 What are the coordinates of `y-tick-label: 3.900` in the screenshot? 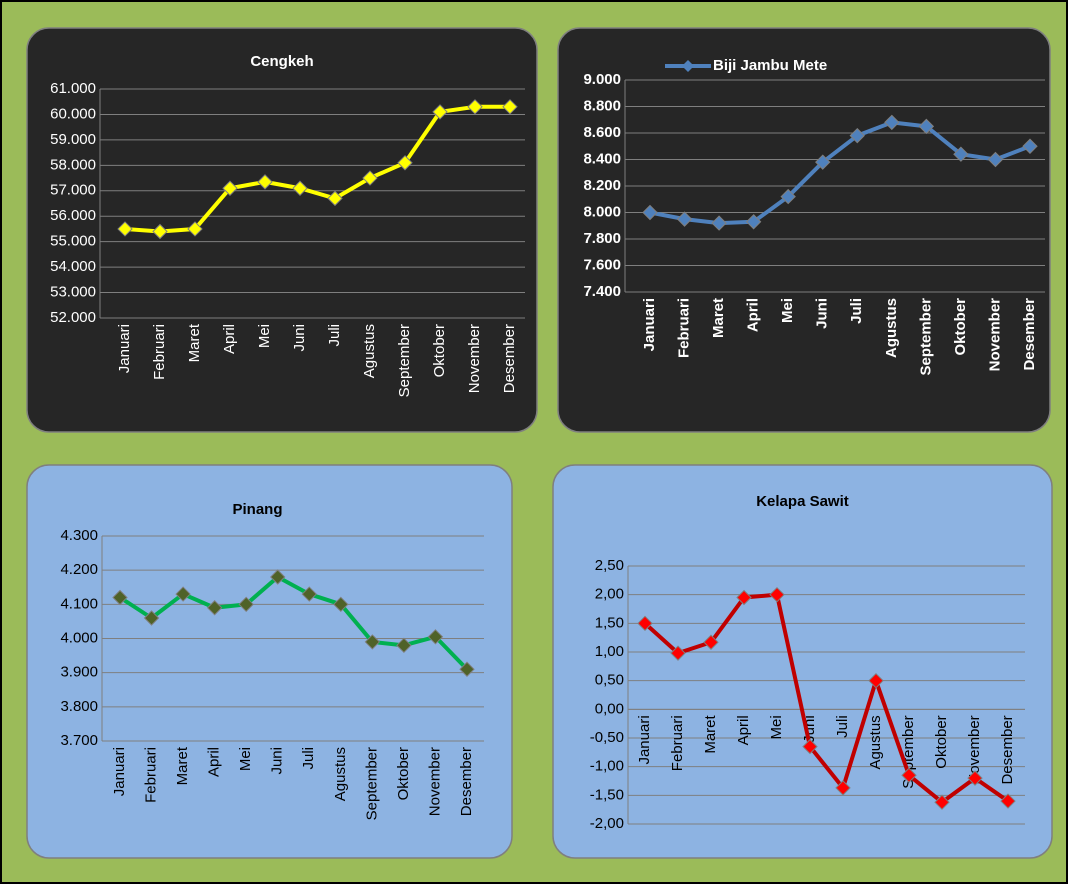 It's located at (79, 672).